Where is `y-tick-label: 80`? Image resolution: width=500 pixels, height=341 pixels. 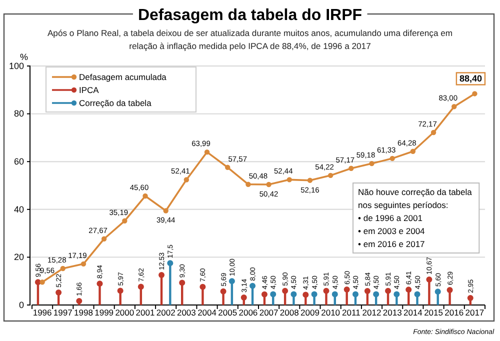
y-tick-label: 80 is located at coordinates (19, 113).